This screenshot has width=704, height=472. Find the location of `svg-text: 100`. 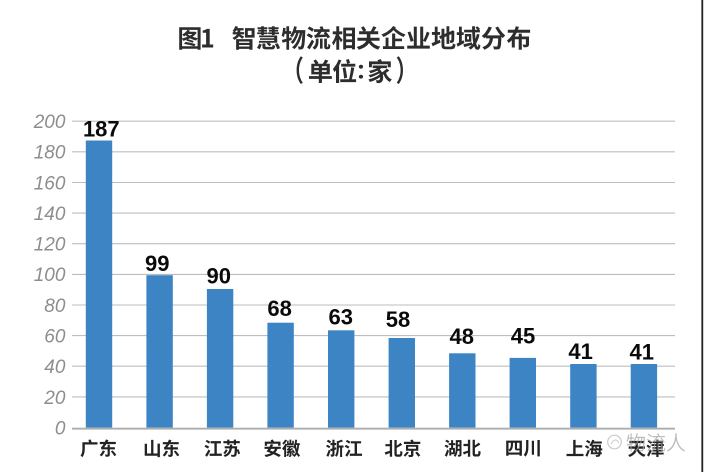

svg-text: 100 is located at coordinates (50, 275).